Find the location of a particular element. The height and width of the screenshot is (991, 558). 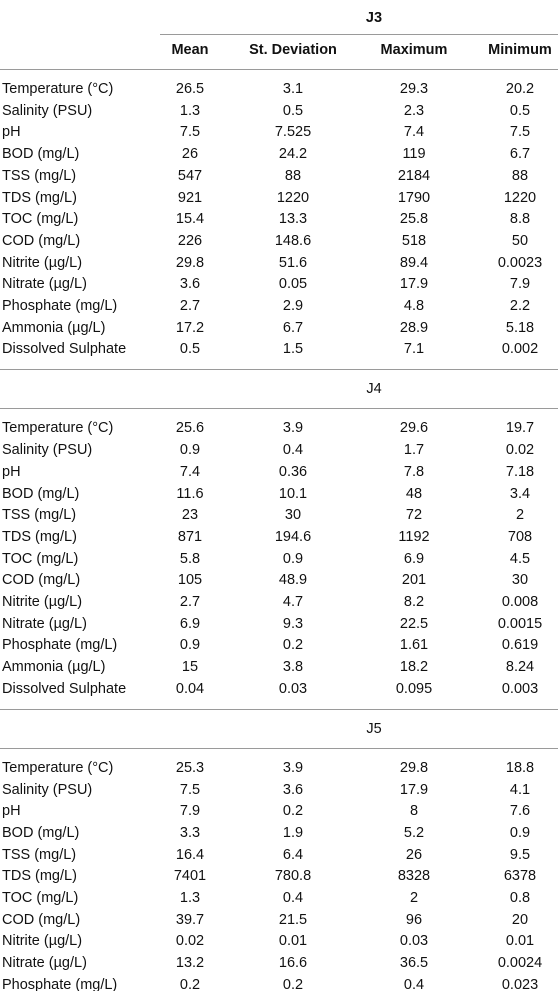

cell-value: 0.03 is located at coordinates (414, 941).